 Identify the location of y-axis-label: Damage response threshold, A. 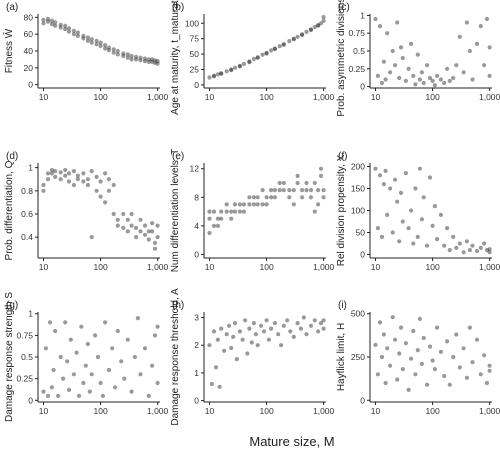
(175, 357).